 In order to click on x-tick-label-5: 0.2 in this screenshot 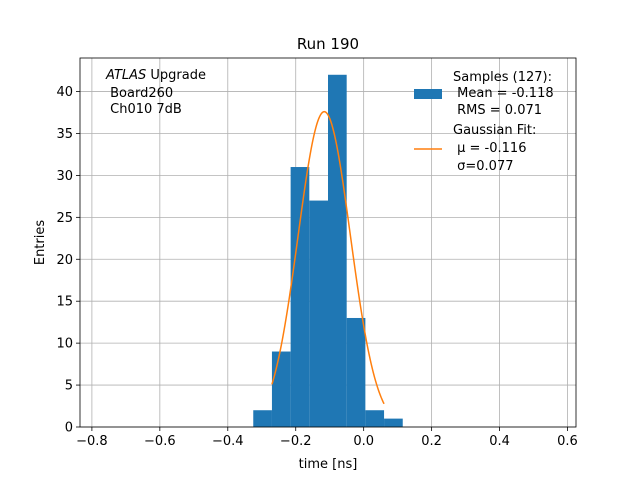, I will do `click(431, 441)`.